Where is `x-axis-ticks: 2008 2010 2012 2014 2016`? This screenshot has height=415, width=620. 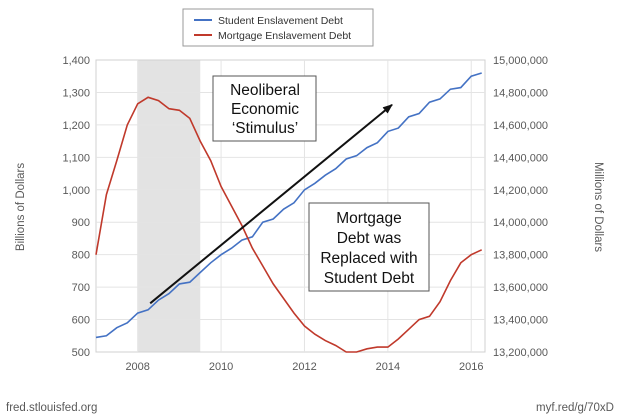 x-axis-ticks: 2008 2010 2012 2014 2016 is located at coordinates (304, 367).